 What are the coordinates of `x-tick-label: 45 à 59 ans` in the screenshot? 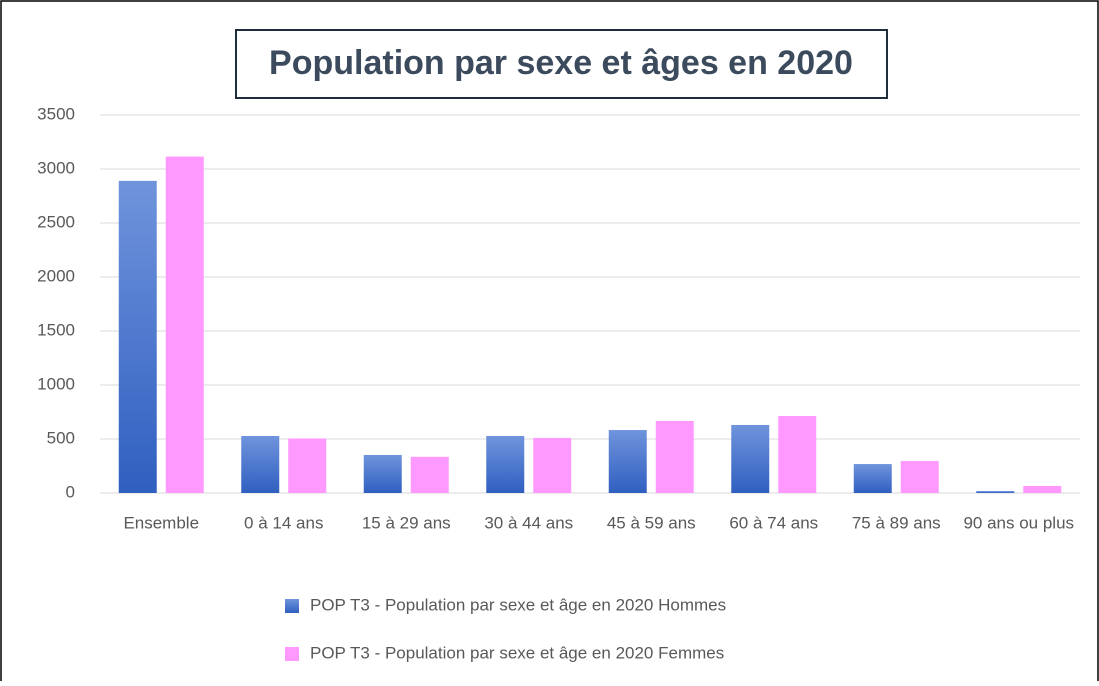 It's located at (651, 522).